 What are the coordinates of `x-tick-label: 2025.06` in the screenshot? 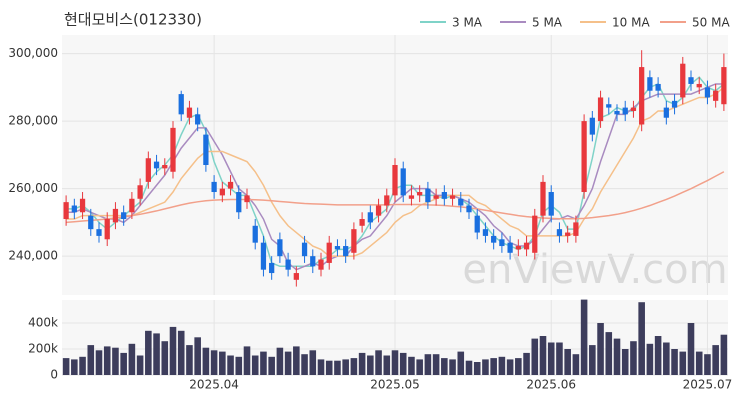 It's located at (551, 385).